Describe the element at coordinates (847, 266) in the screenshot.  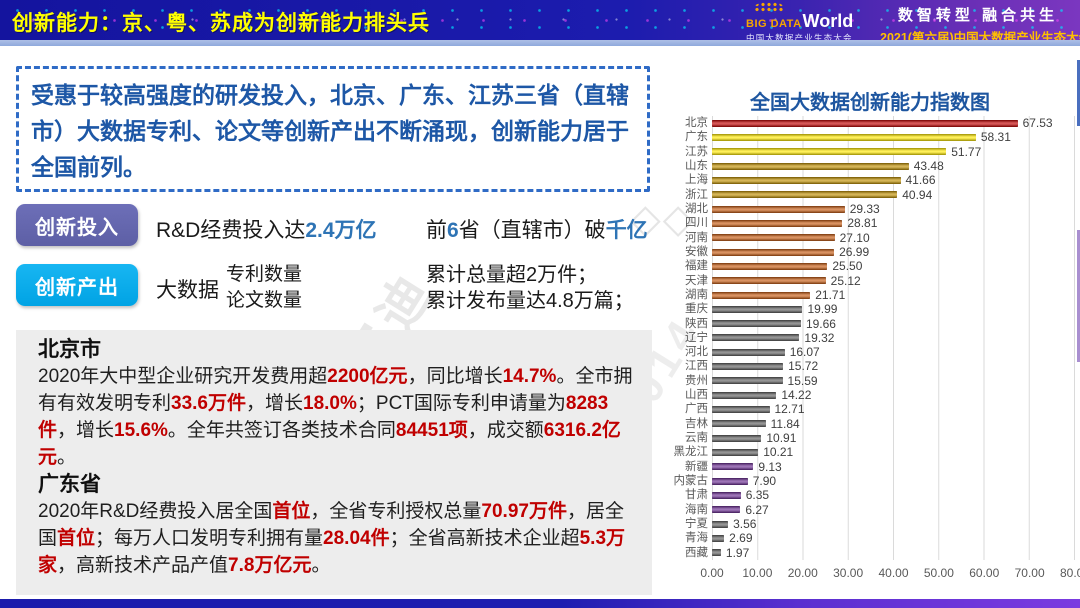
I see `chart-value-label: 25.50` at that location.